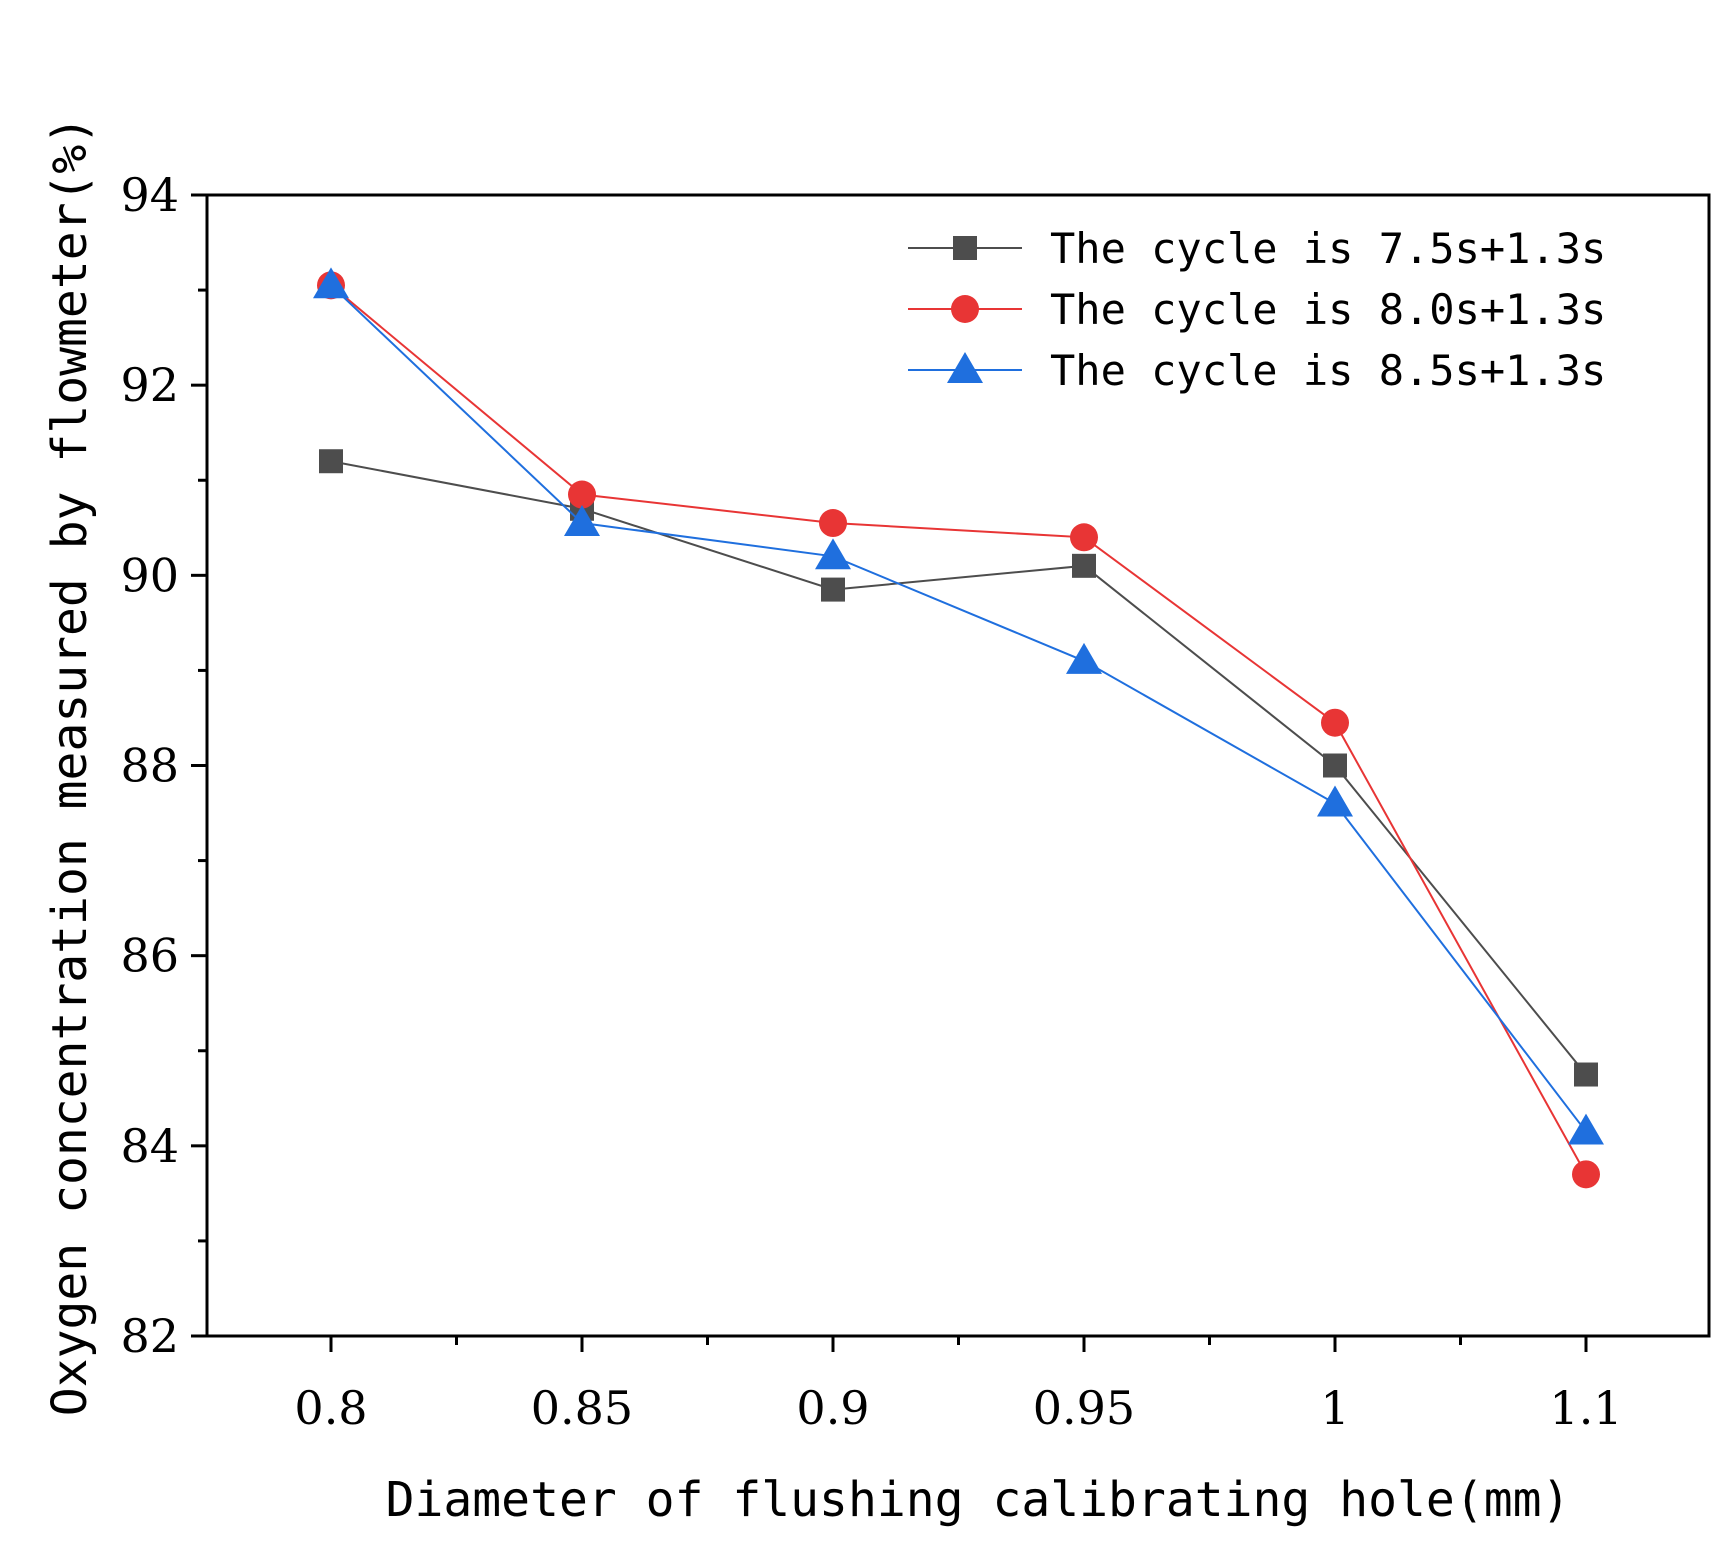  I want to click on y-tick-label: 82, so click(149, 1336).